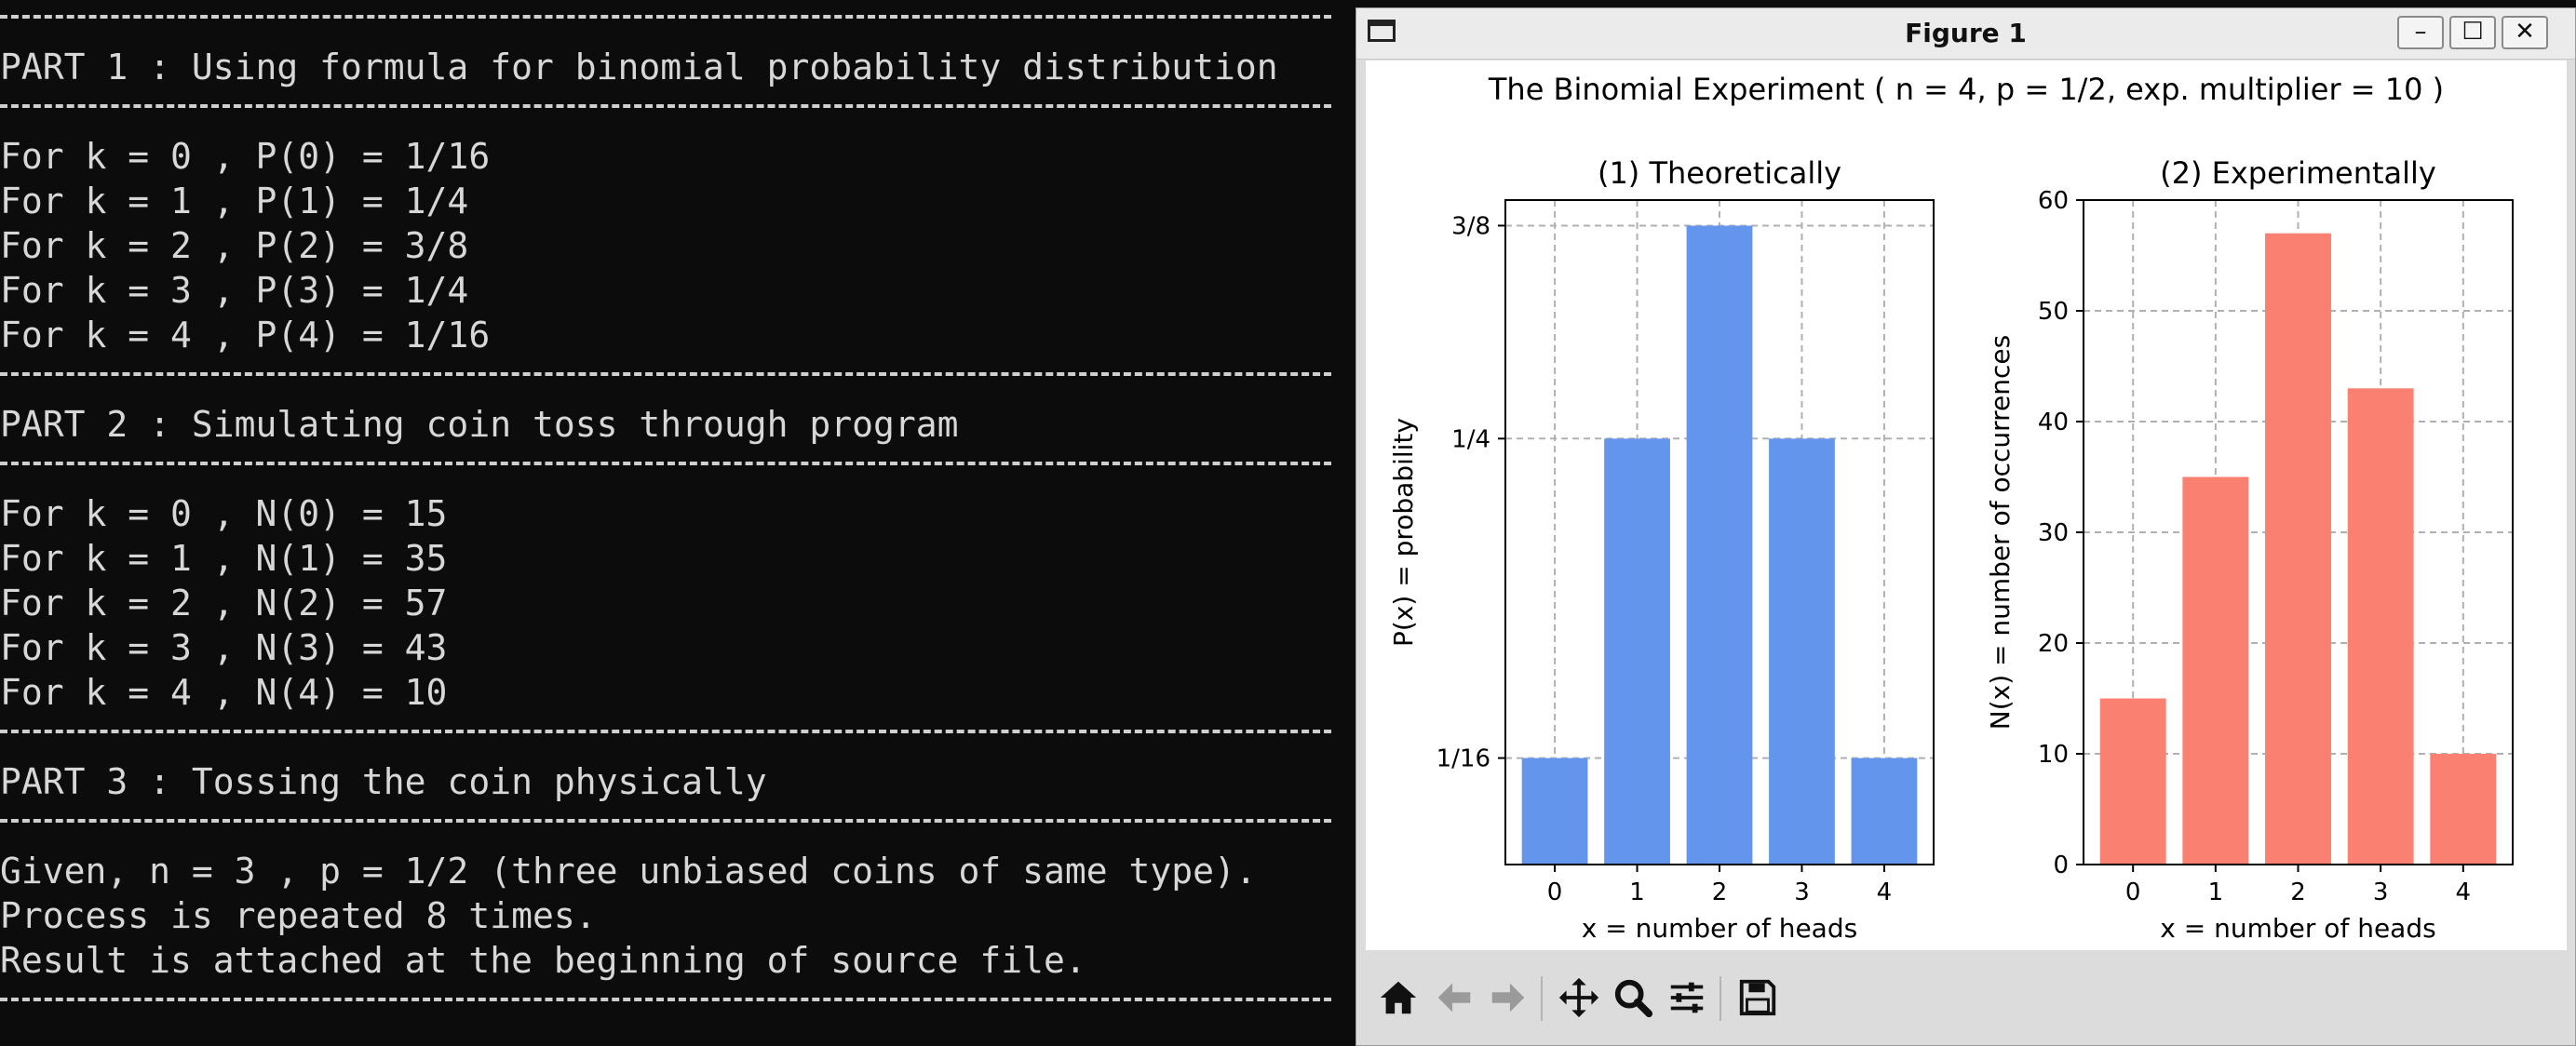 The image size is (2576, 1046). What do you see at coordinates (1470, 226) in the screenshot?
I see `y-tick-label: 3/8` at bounding box center [1470, 226].